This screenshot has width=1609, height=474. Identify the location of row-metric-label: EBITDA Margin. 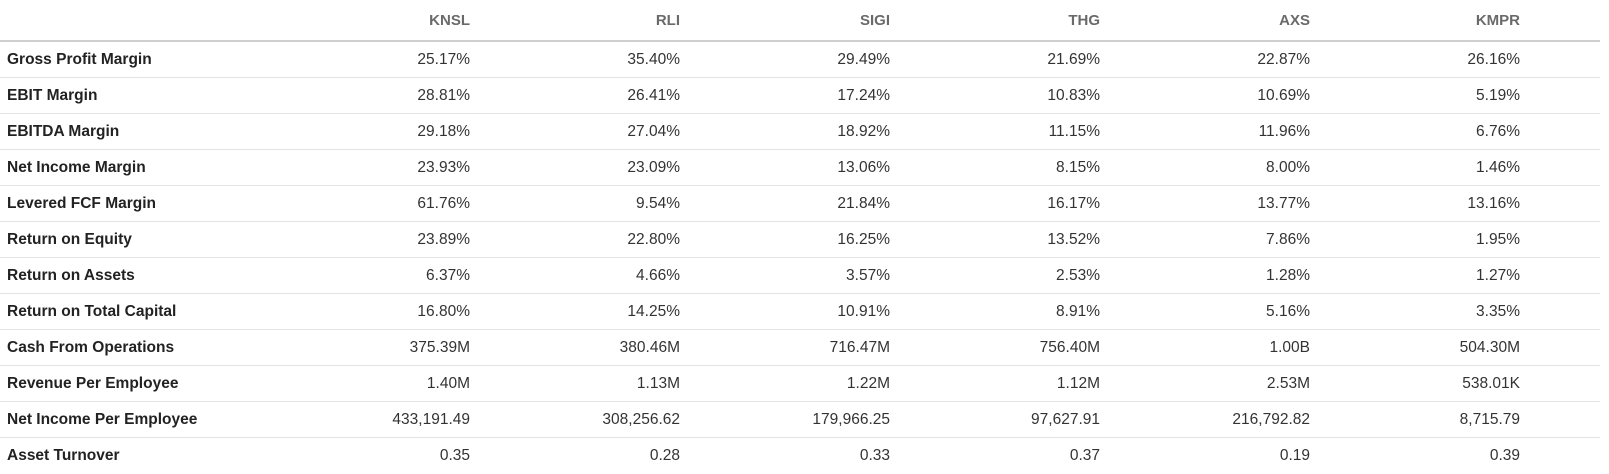
(135, 131).